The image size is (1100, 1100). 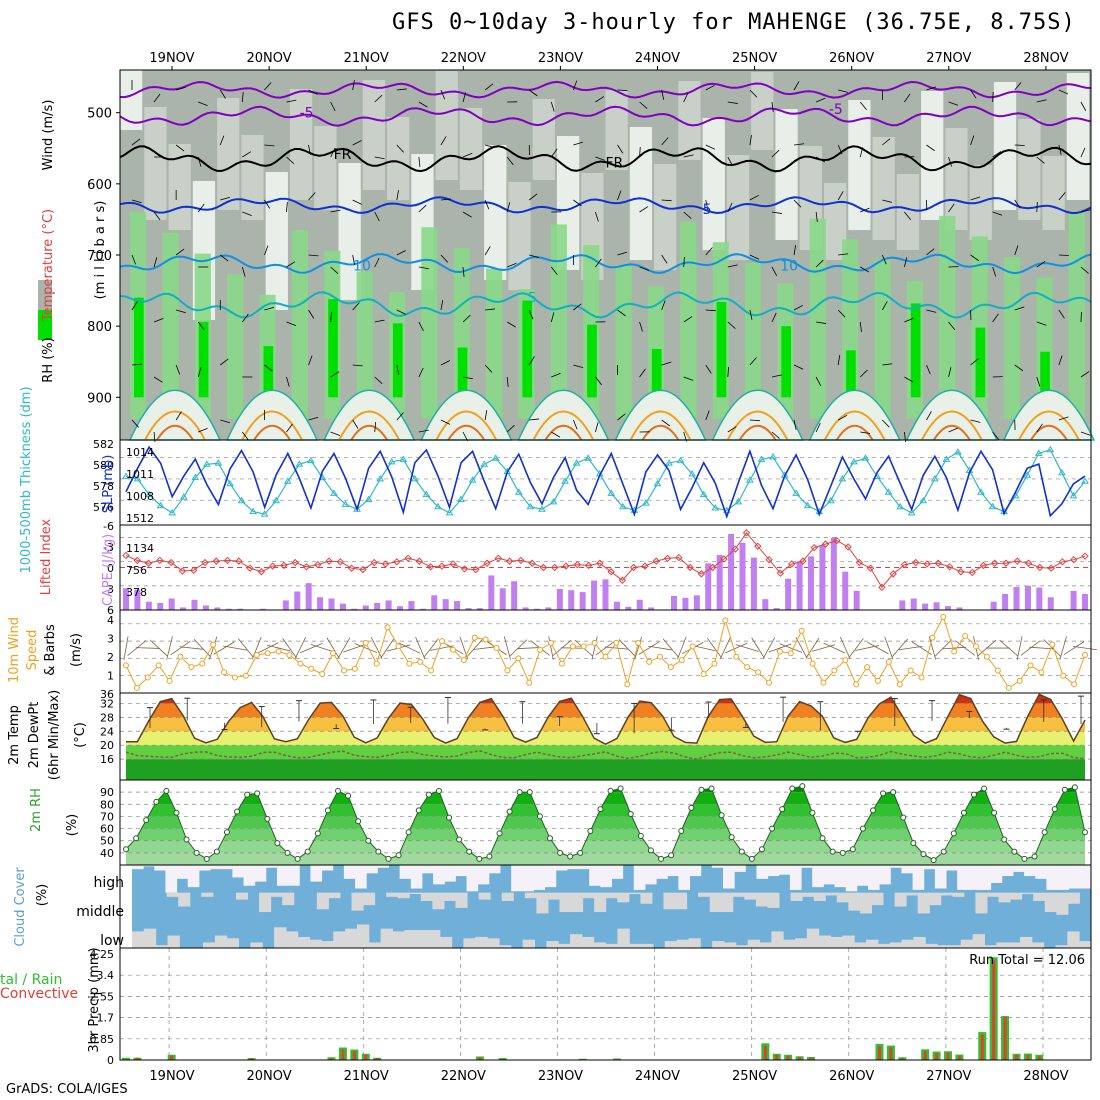 What do you see at coordinates (343, 155) in the screenshot?
I see `contour-label: FR` at bounding box center [343, 155].